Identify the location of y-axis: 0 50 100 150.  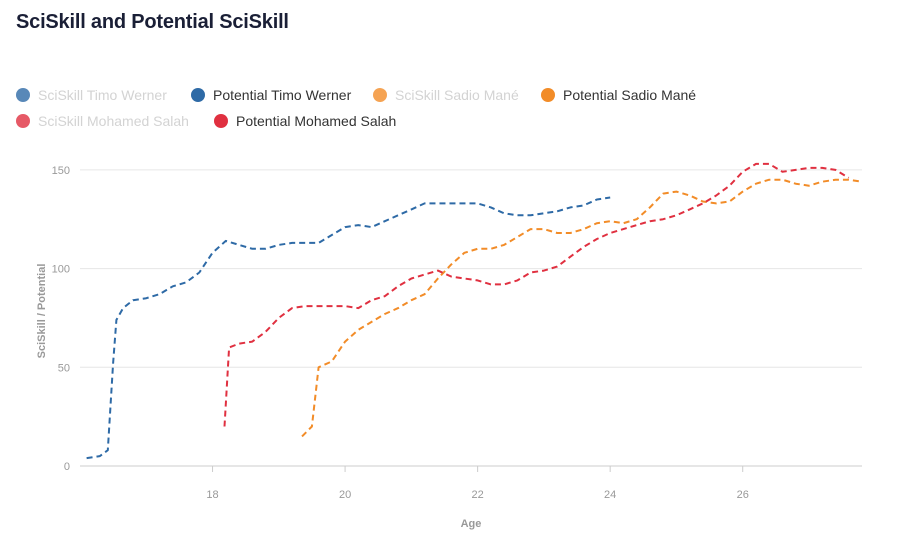
(61, 319).